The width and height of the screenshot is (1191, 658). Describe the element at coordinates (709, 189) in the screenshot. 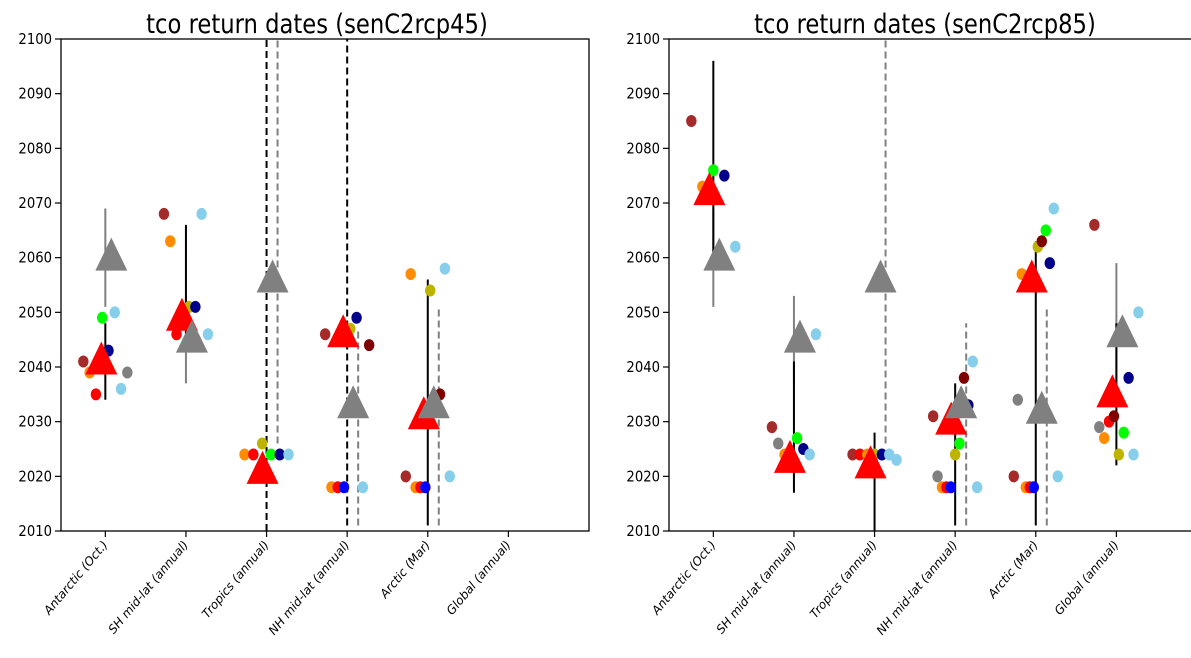

I see `mmm-triangle-antarctic-oct` at that location.